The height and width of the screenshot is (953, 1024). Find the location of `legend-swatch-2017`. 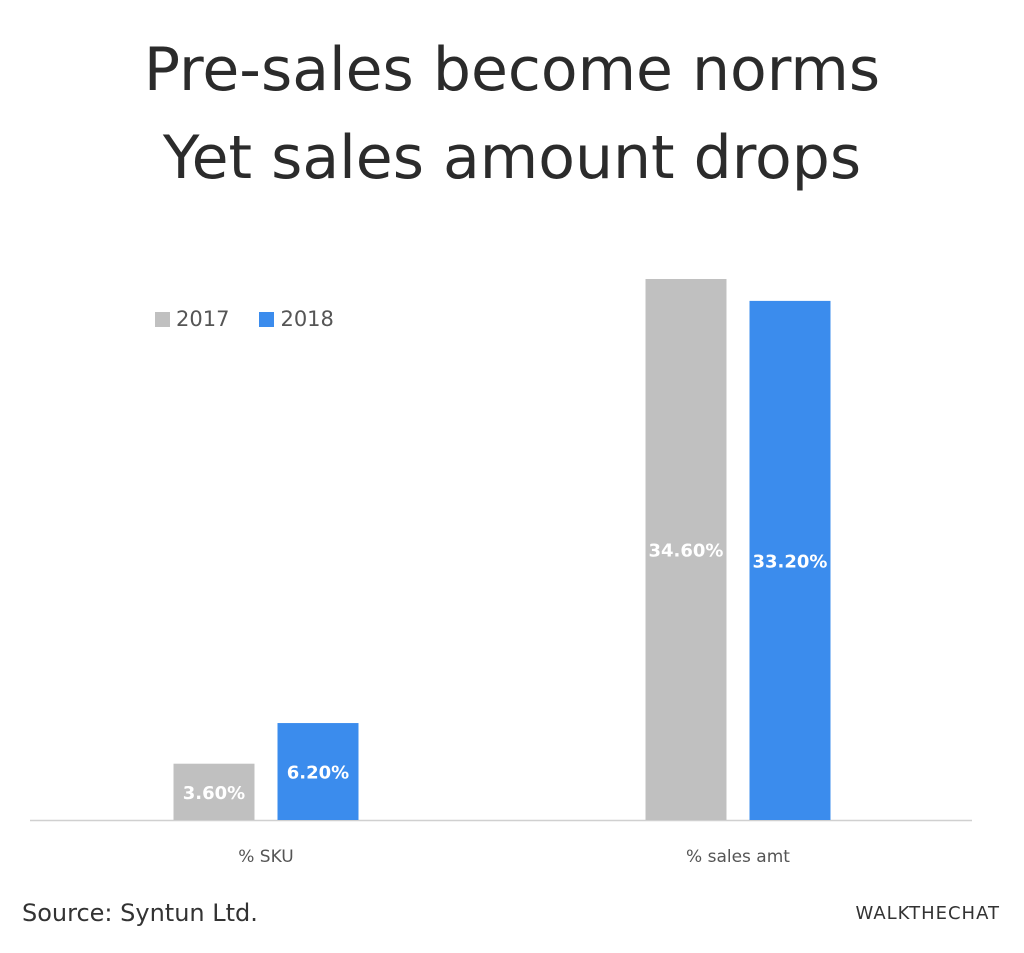

legend-swatch-2017 is located at coordinates (162, 319).